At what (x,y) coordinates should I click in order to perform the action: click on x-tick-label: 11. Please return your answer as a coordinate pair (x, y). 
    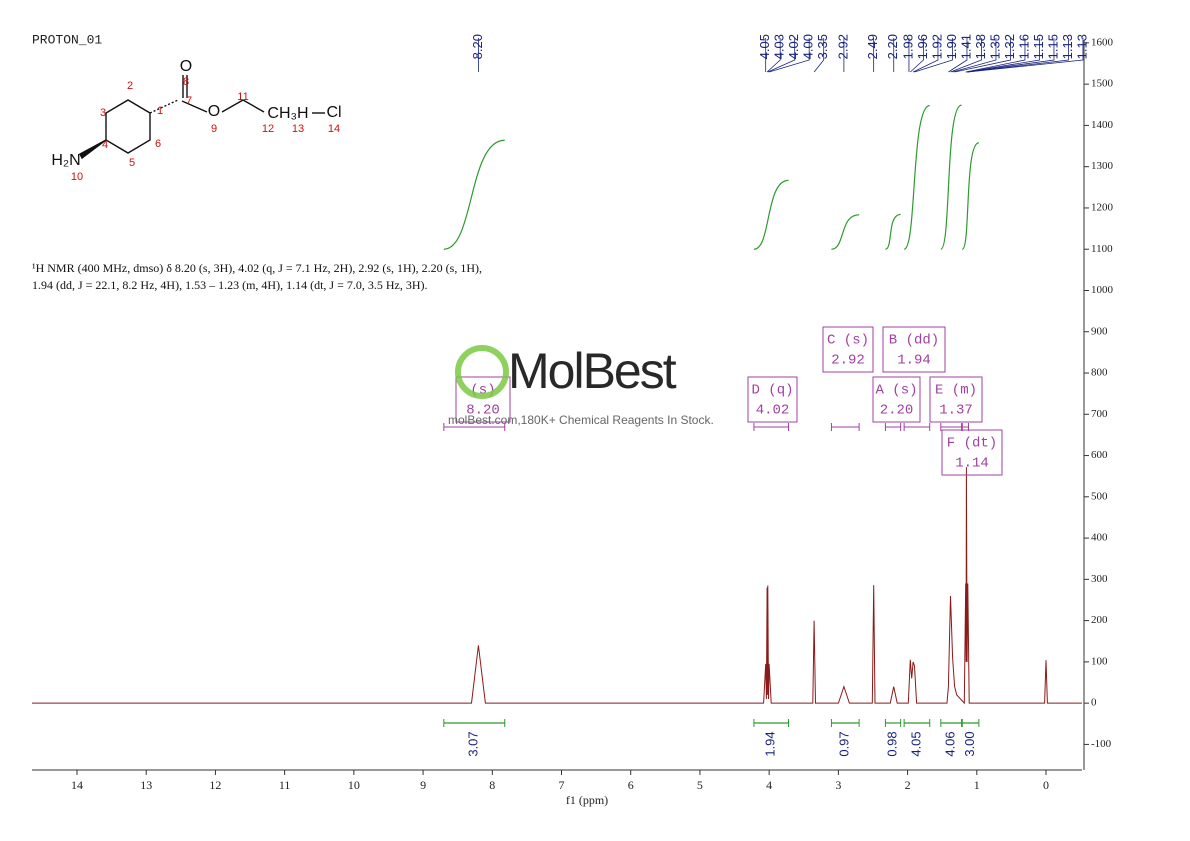
    Looking at the image, I should click on (285, 785).